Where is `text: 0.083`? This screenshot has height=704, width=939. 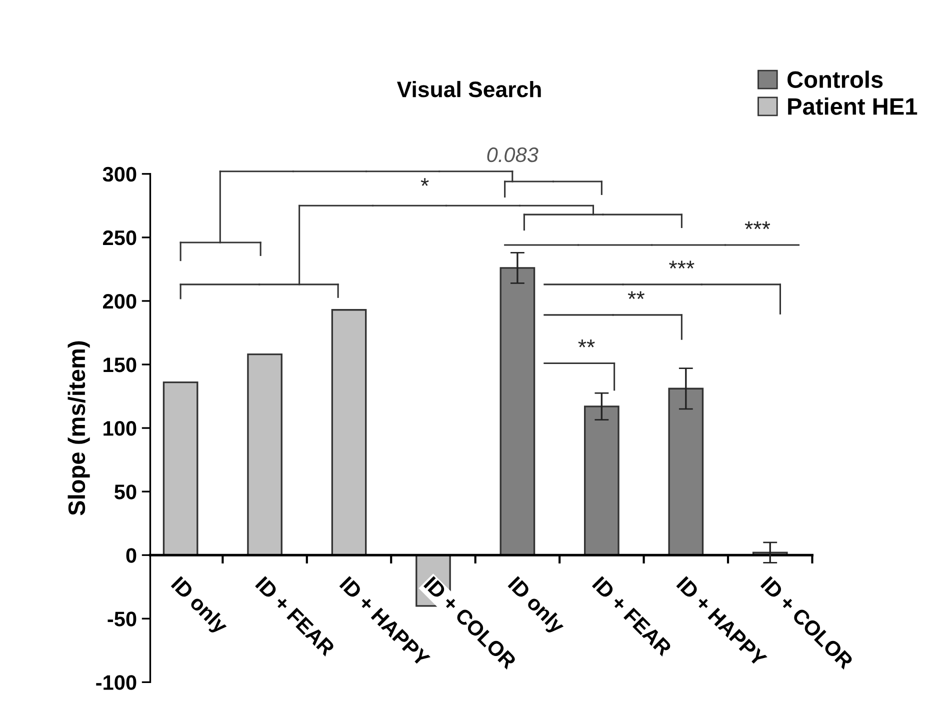
text: 0.083 is located at coordinates (512, 154).